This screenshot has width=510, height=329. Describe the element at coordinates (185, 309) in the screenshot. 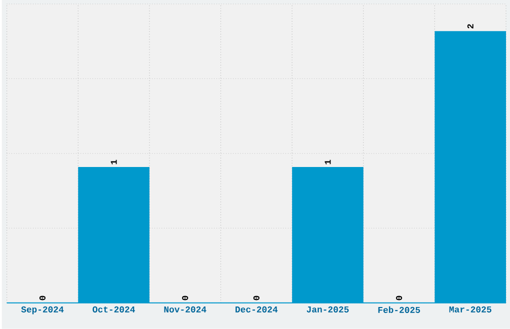

I see `x-tick-label: Nov-2024` at that location.